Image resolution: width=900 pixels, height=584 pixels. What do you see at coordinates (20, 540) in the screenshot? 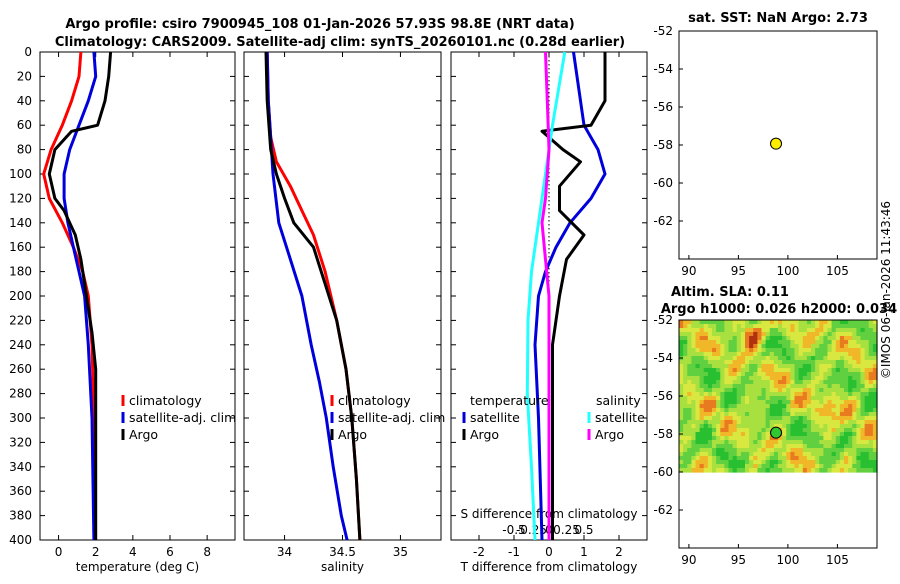
I see `y-tick-label: 400` at bounding box center [20, 540].